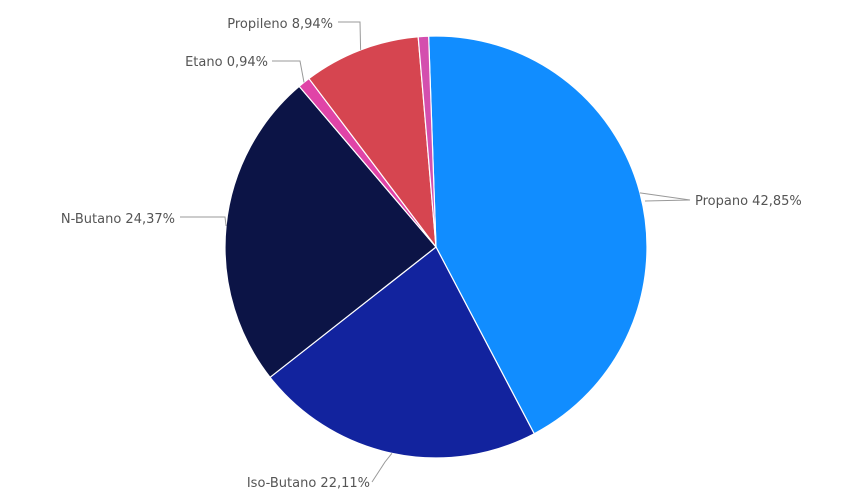 This screenshot has width=846, height=490. What do you see at coordinates (427, 141) in the screenshot?
I see `slice-unlabeled` at bounding box center [427, 141].